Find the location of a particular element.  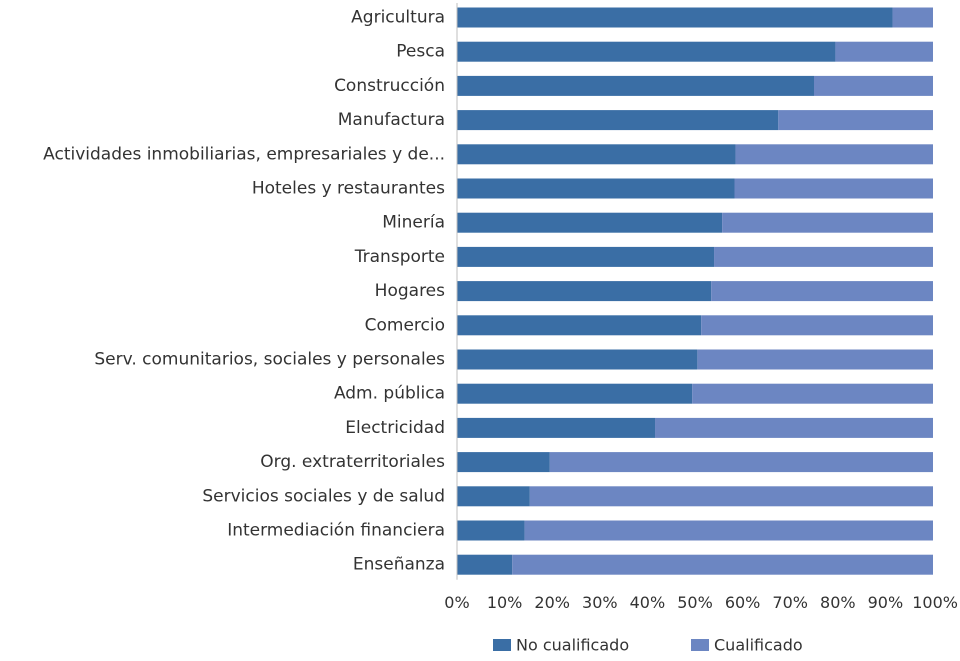

category-label: Hoteles y restaurantes is located at coordinates (348, 189).